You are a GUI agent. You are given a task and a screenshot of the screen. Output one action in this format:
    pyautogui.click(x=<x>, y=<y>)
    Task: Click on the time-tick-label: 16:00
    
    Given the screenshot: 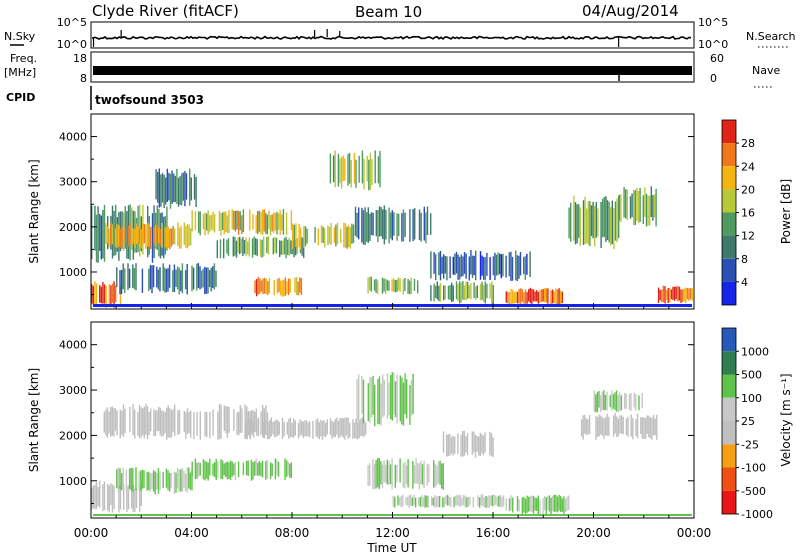 What is the action you would take?
    pyautogui.click(x=493, y=533)
    